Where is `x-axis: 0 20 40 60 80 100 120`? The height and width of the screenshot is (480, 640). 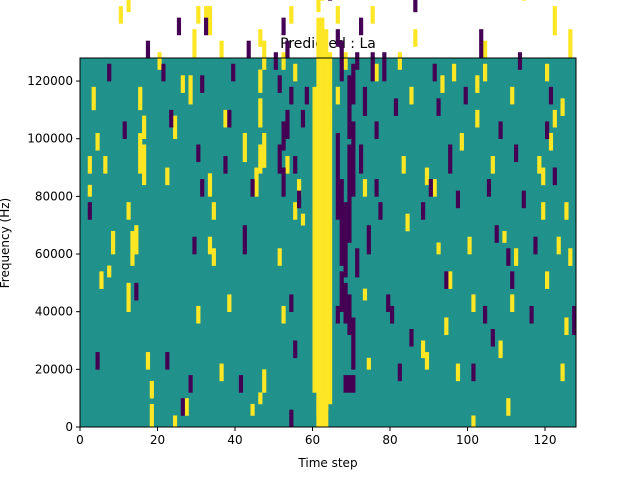
x-axis: 0 20 40 60 80 100 120 is located at coordinates (316, 437).